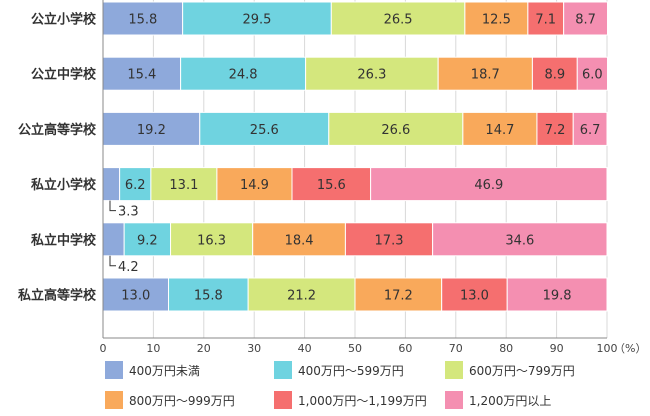 The image size is (650, 416). Describe the element at coordinates (103, 348) in the screenshot. I see `x-tick-label: 0` at that location.